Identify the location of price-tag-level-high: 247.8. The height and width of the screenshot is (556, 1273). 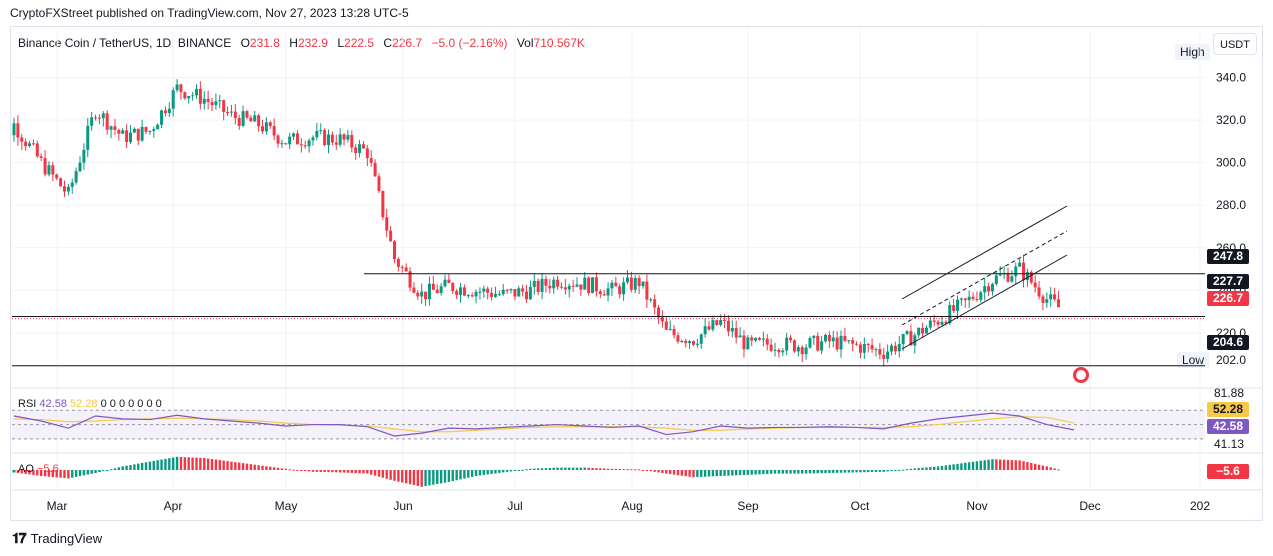
(1228, 256).